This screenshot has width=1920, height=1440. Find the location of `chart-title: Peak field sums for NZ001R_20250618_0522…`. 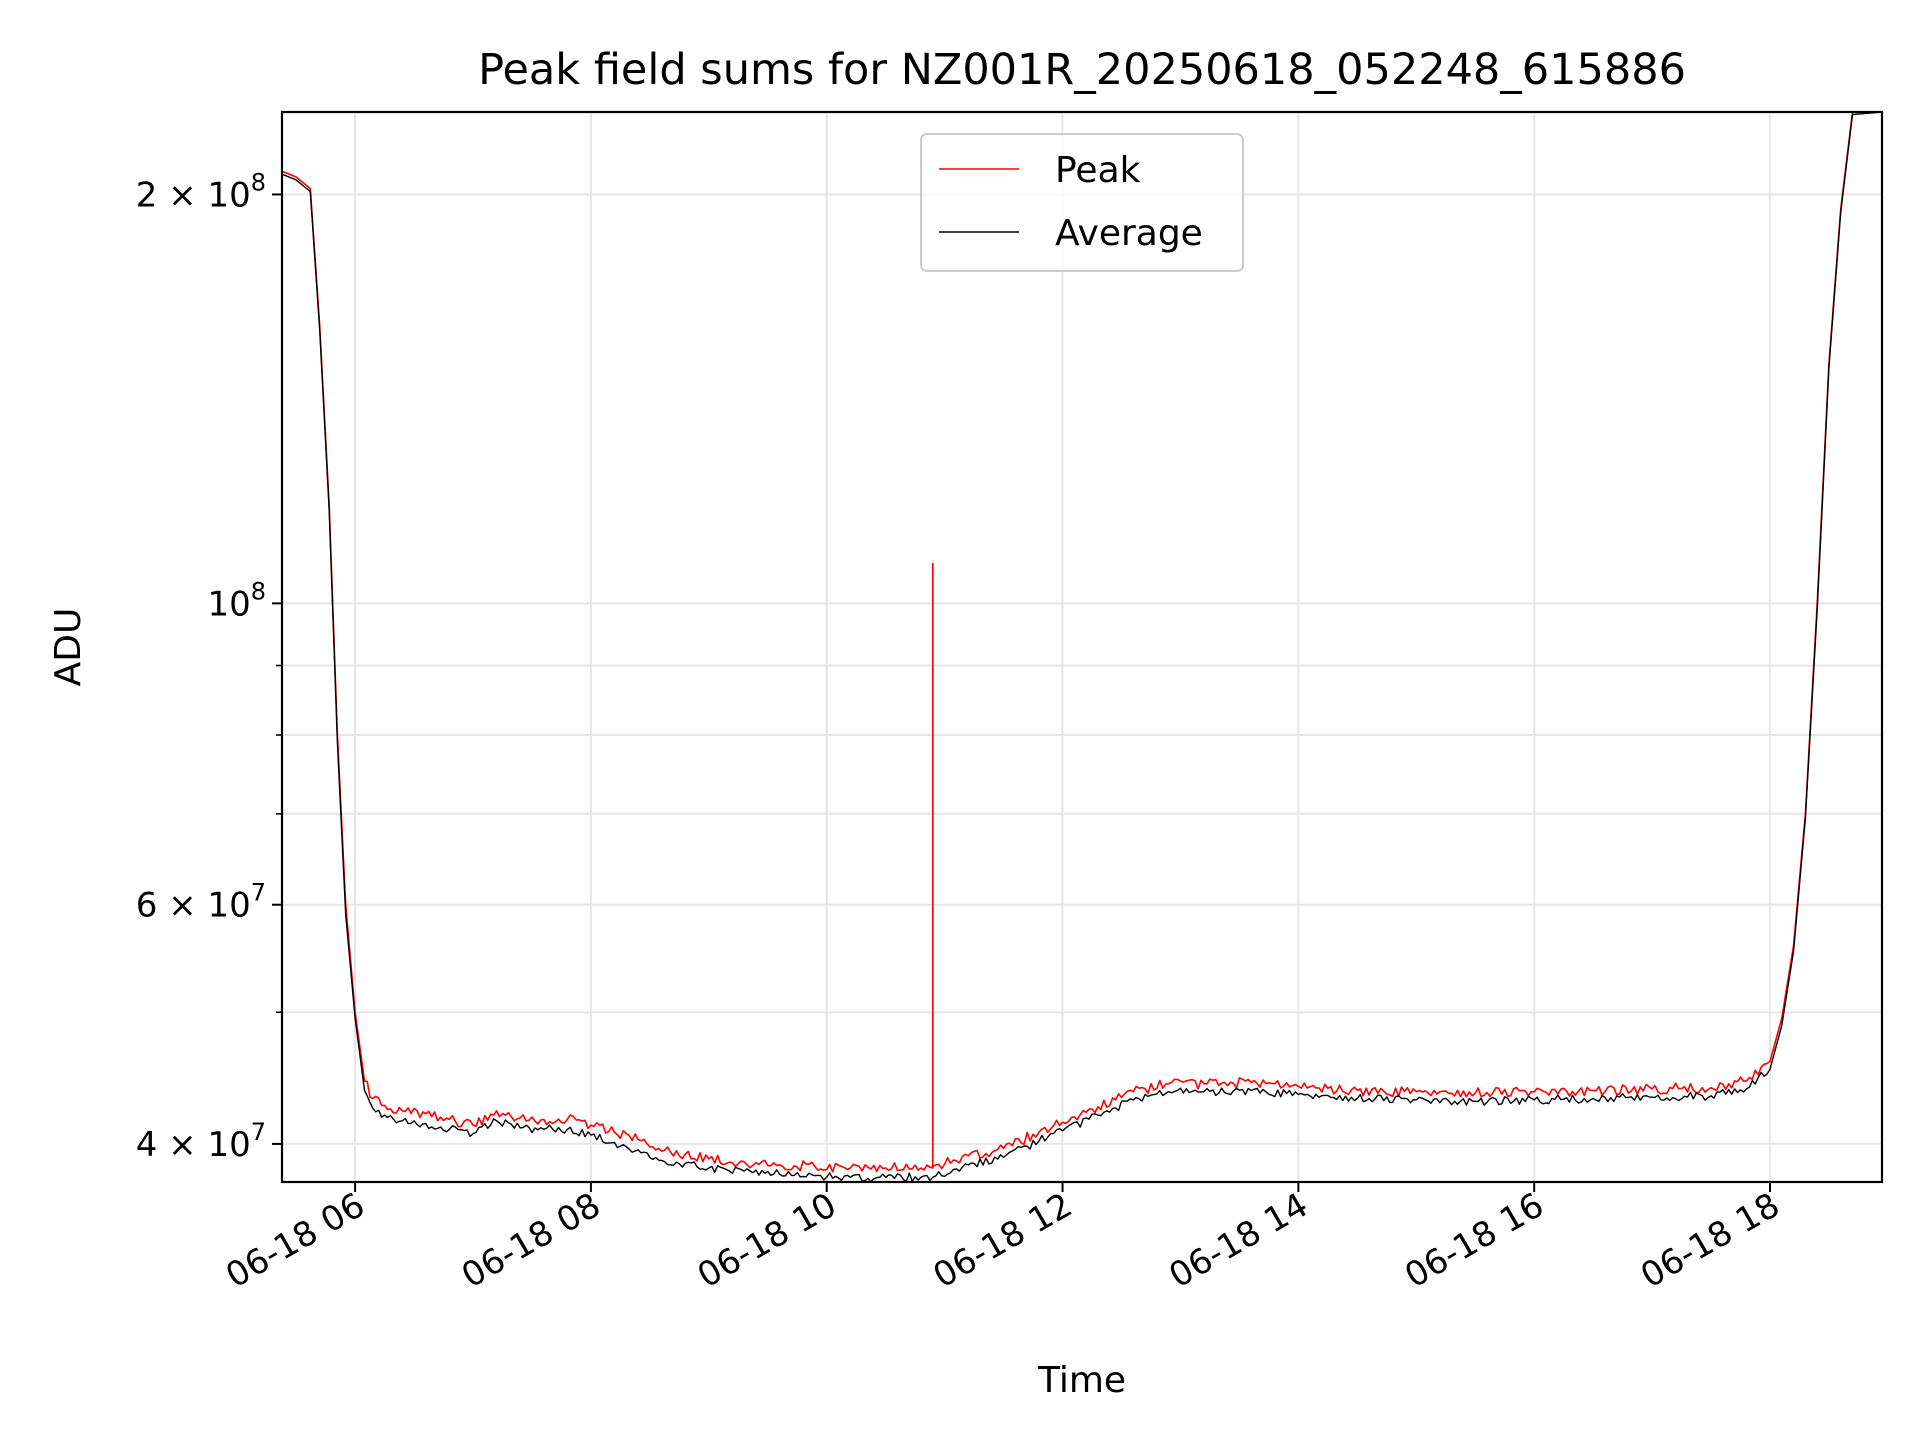

chart-title: Peak field sums for NZ001R_20250618_0522… is located at coordinates (1082, 70).